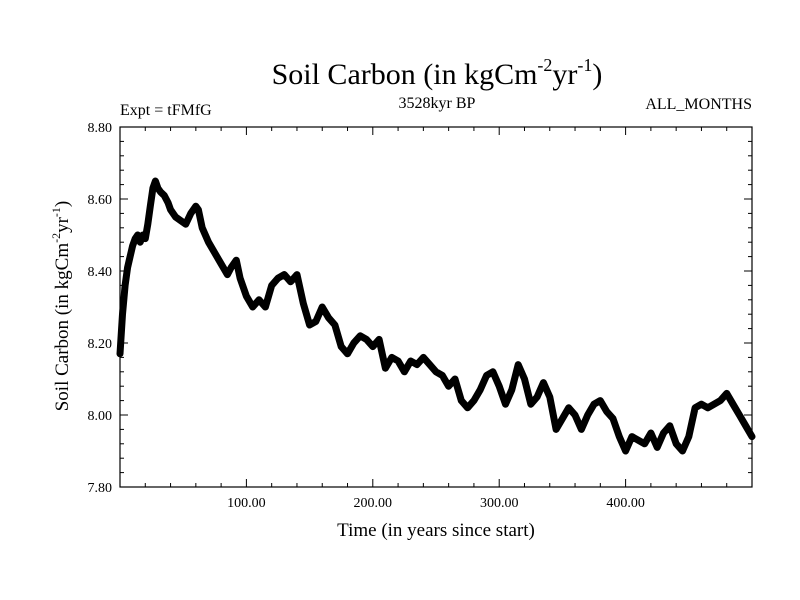 This screenshot has height=600, width=800. What do you see at coordinates (100, 344) in the screenshot?
I see `y-tick-label: 8.20` at bounding box center [100, 344].